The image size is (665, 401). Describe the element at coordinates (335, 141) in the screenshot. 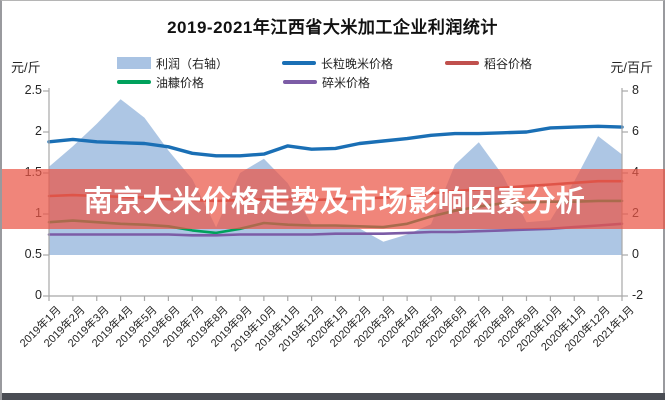

I see `series-line-长粒晚米价格` at that location.